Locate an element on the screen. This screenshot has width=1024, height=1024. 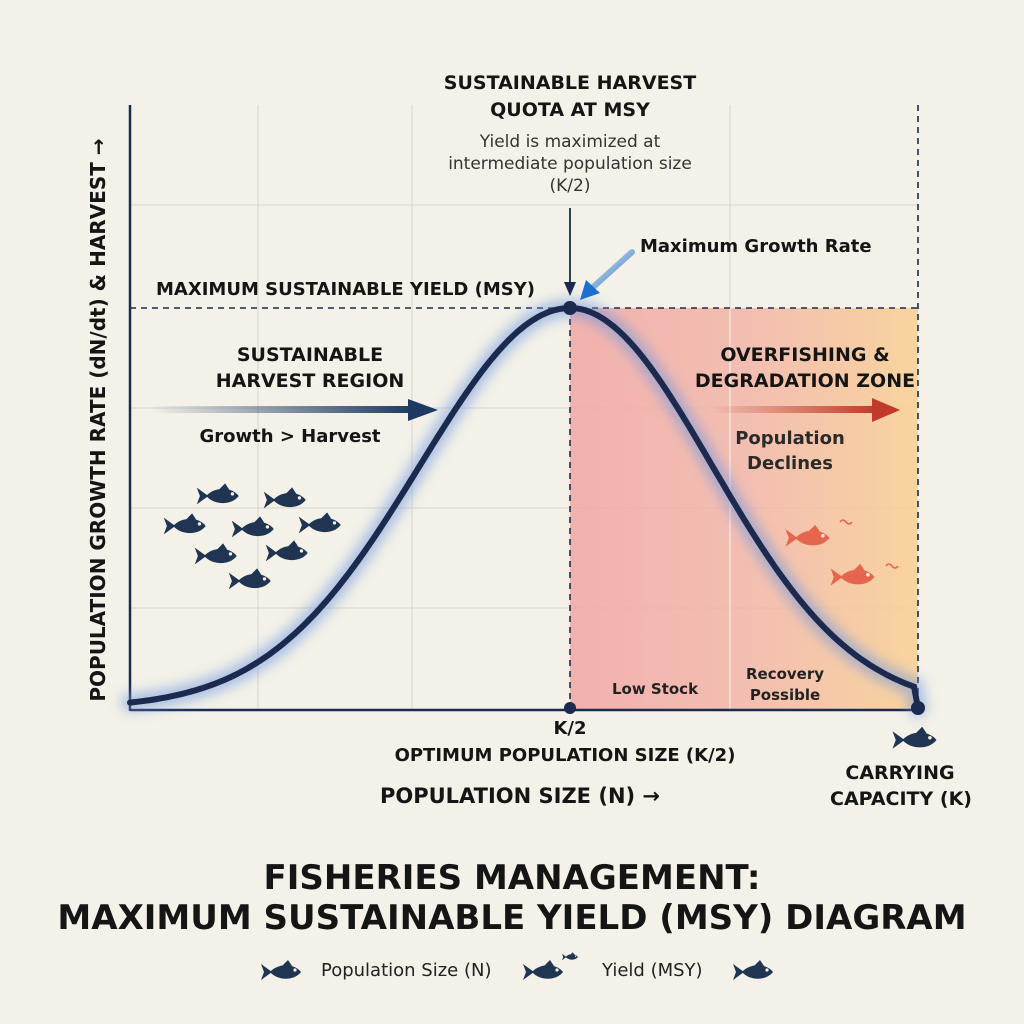
carrying-line-2: CAPACITY (K) is located at coordinates (901, 799).